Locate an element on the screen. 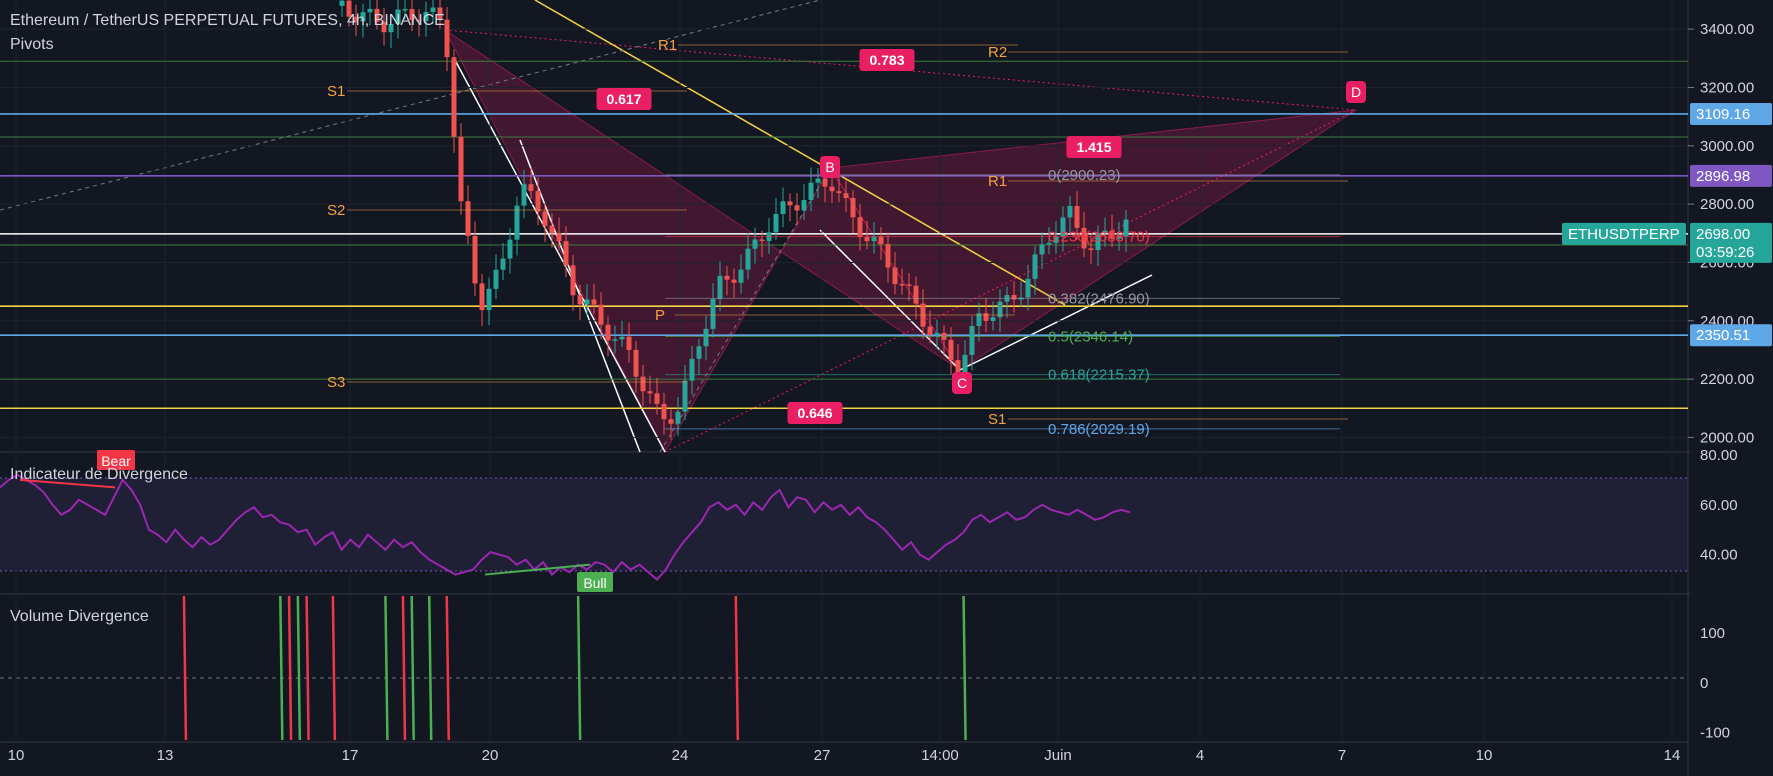 Image resolution: width=1773 pixels, height=776 pixels. trendline-dashed is located at coordinates (410, 105).